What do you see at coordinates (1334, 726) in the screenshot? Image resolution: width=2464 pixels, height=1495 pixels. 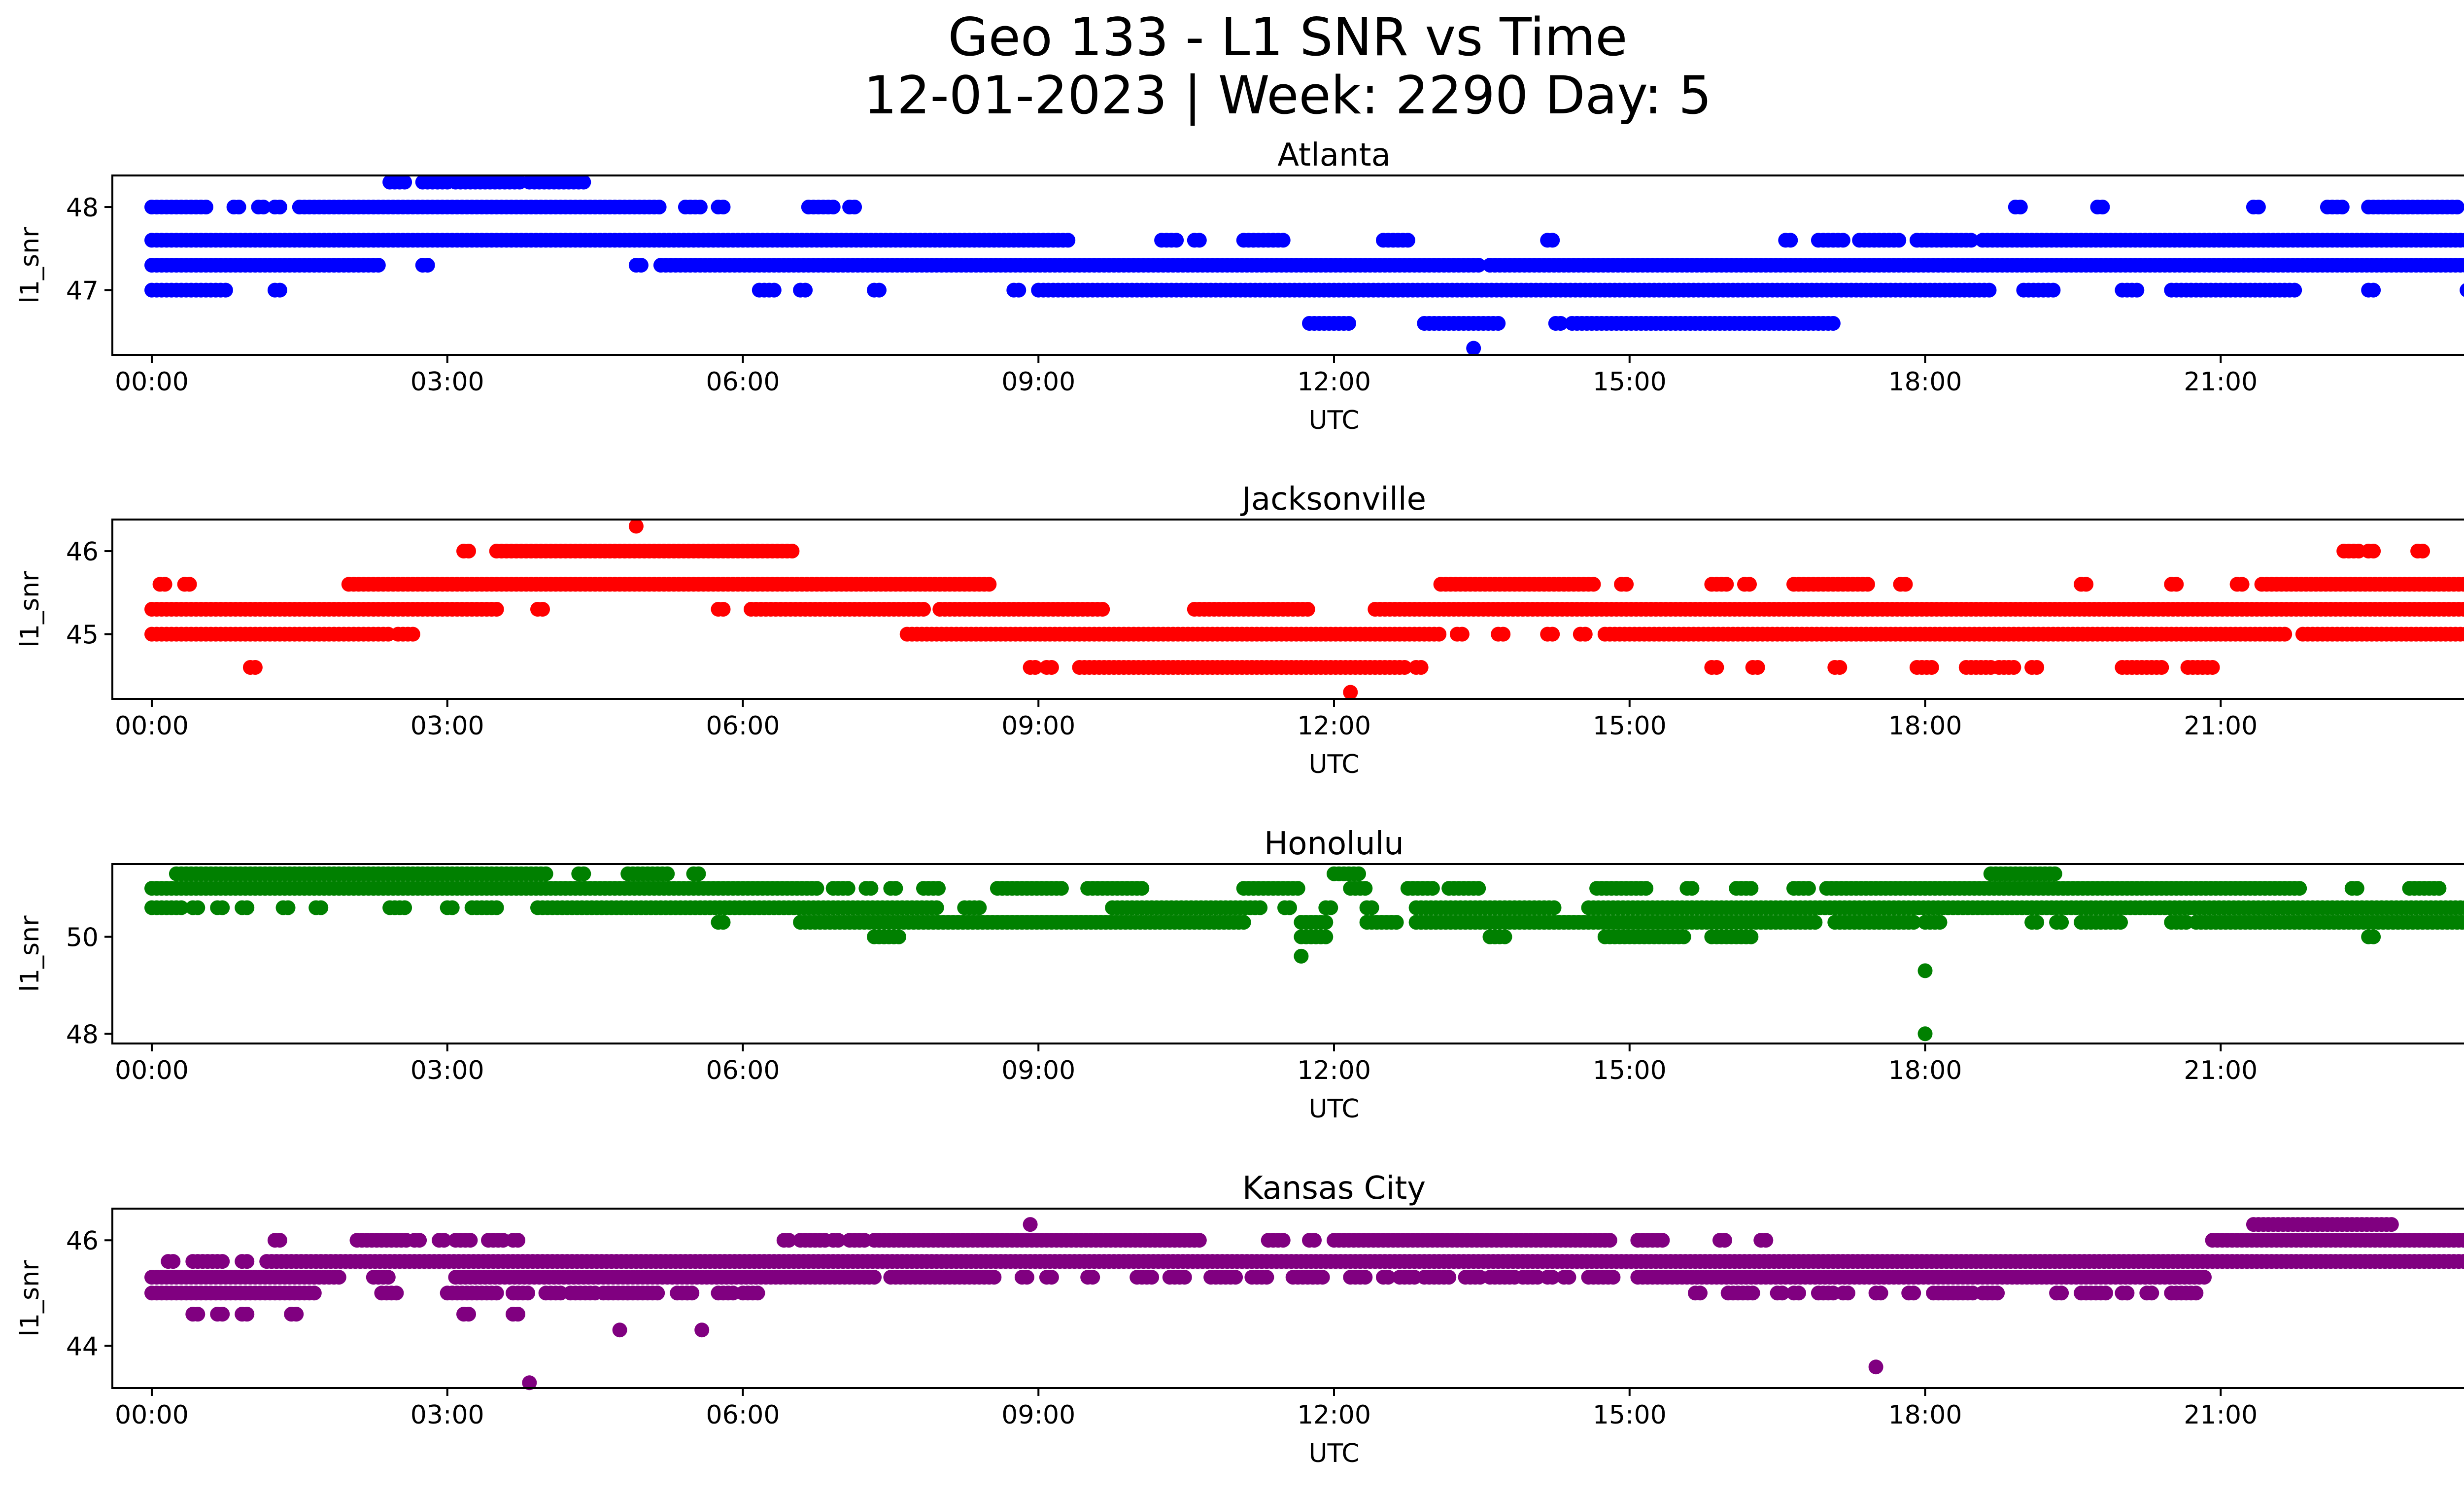 I see `x-tick-label: 12:00` at bounding box center [1334, 726].